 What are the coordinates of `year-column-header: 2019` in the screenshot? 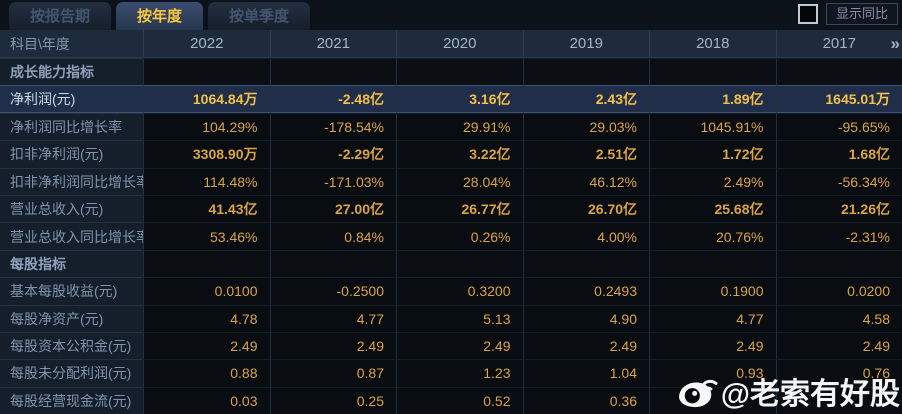 It's located at (586, 43).